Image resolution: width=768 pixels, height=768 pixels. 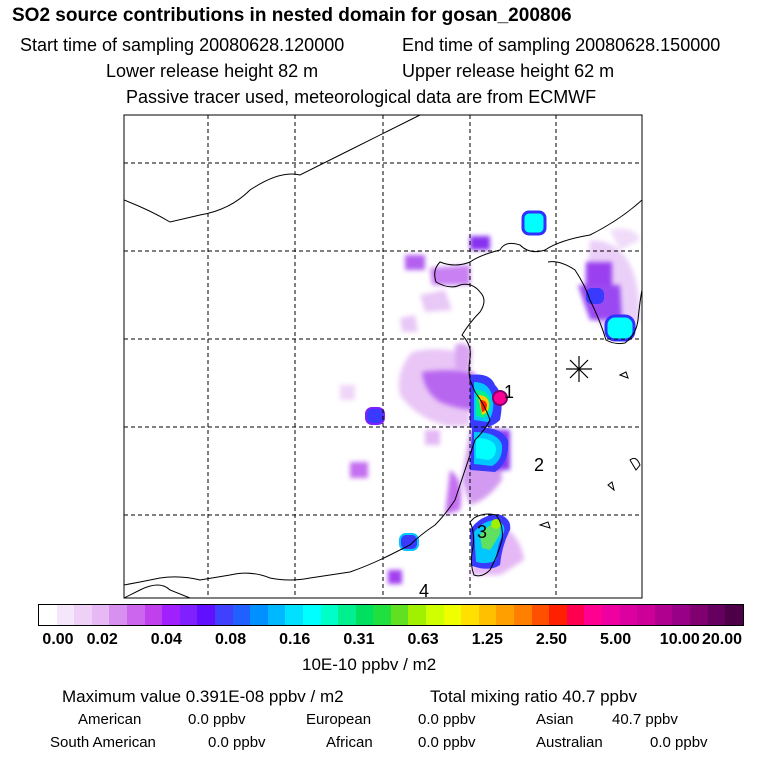 What do you see at coordinates (579, 369) in the screenshot?
I see `gosan-receptor-star-icon` at bounding box center [579, 369].